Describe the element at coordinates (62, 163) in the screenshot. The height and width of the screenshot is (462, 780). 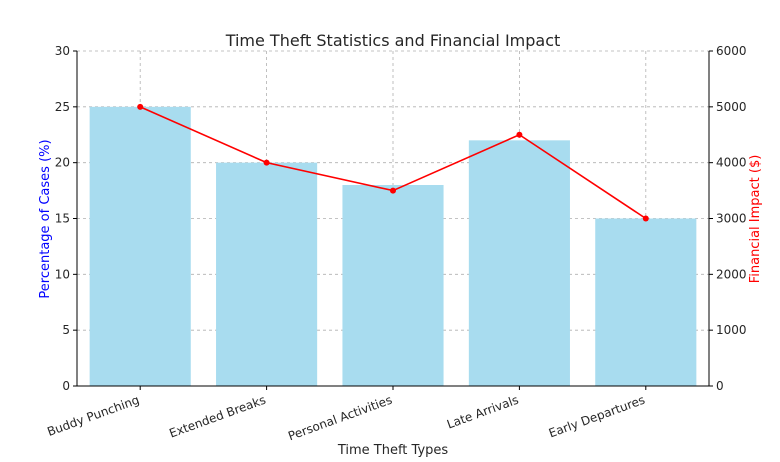
I see `y-tick-label: 20` at that location.